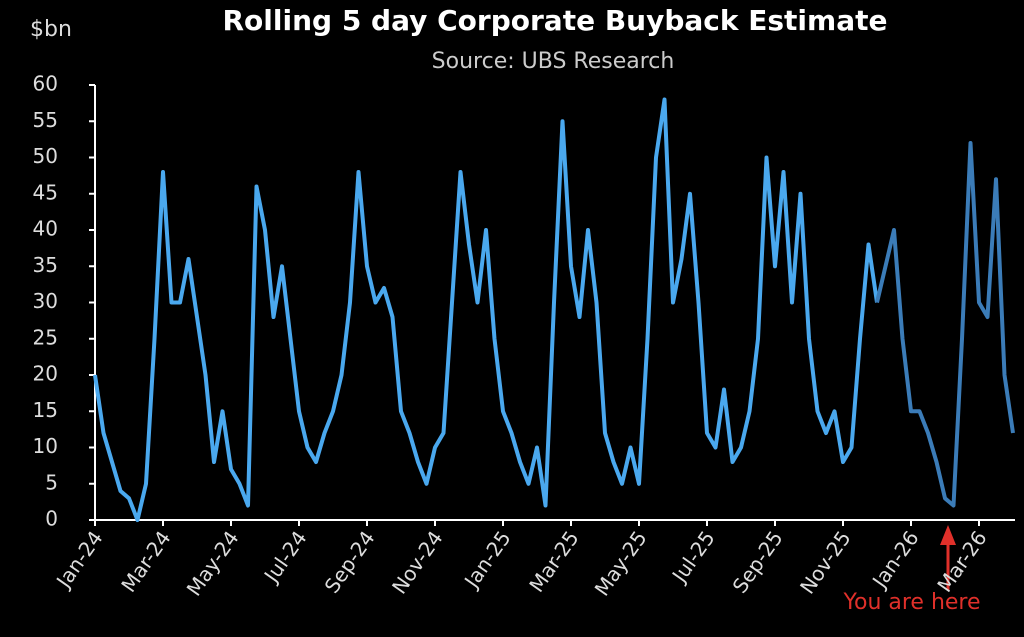  What do you see at coordinates (350, 561) in the screenshot?
I see `x-tick-label: Sep-24` at bounding box center [350, 561].